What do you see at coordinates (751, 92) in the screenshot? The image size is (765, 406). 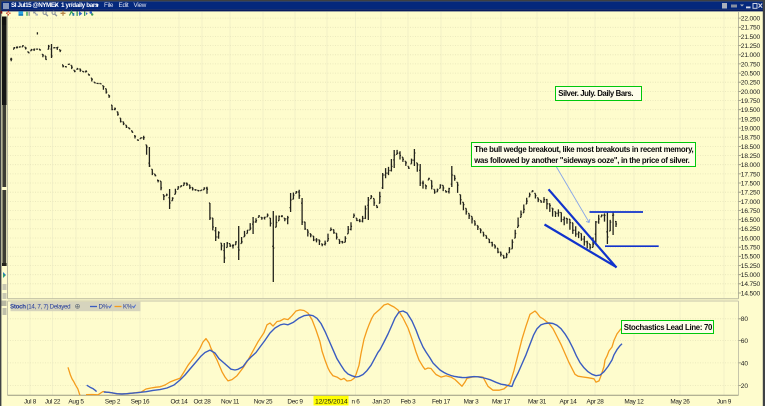 I see `svg-text: 20.000` at bounding box center [751, 92].